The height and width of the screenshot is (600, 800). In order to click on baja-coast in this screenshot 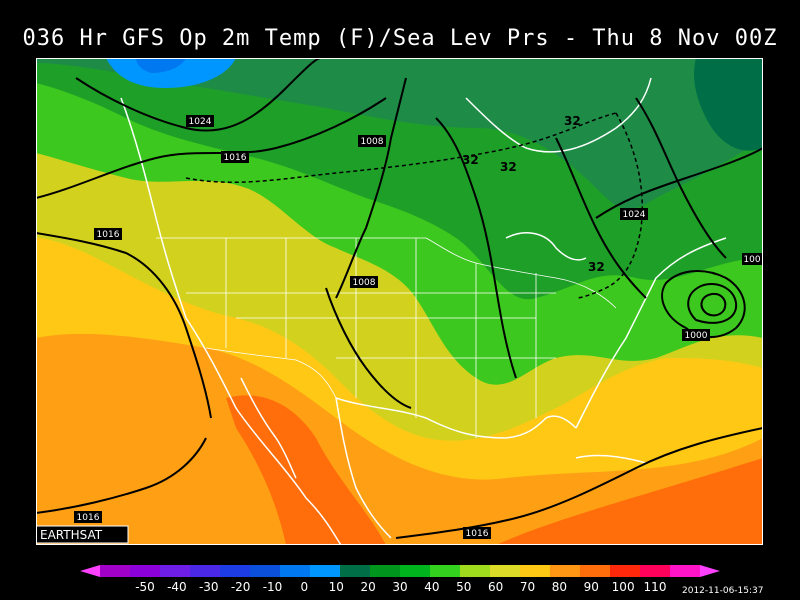, I will do `click(268, 428)`.